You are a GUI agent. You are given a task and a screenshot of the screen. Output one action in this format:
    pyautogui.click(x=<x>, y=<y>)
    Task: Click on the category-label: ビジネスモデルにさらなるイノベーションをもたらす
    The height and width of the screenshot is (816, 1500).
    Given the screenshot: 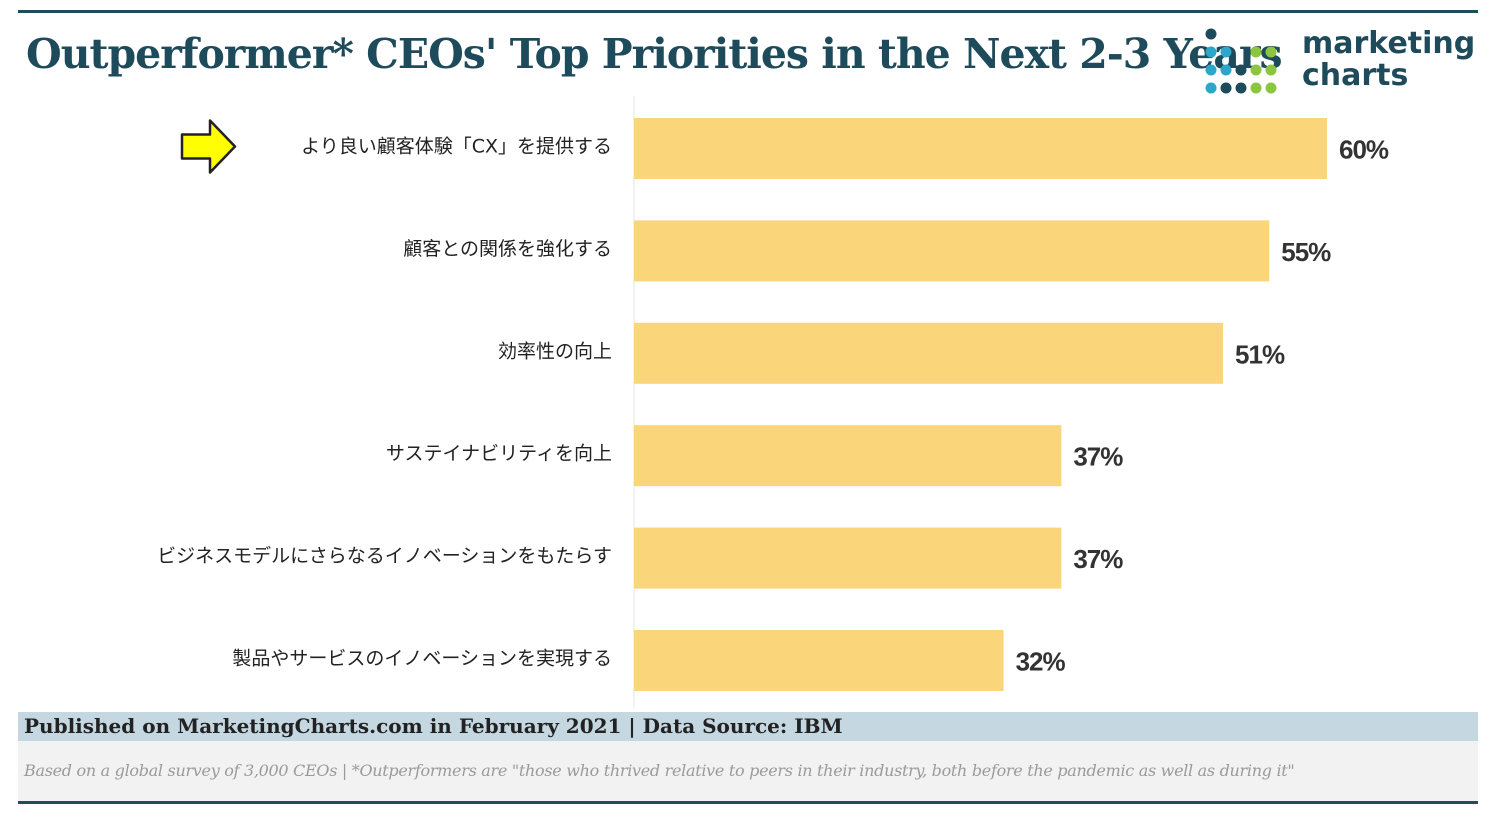 What is the action you would take?
    pyautogui.click(x=384, y=556)
    